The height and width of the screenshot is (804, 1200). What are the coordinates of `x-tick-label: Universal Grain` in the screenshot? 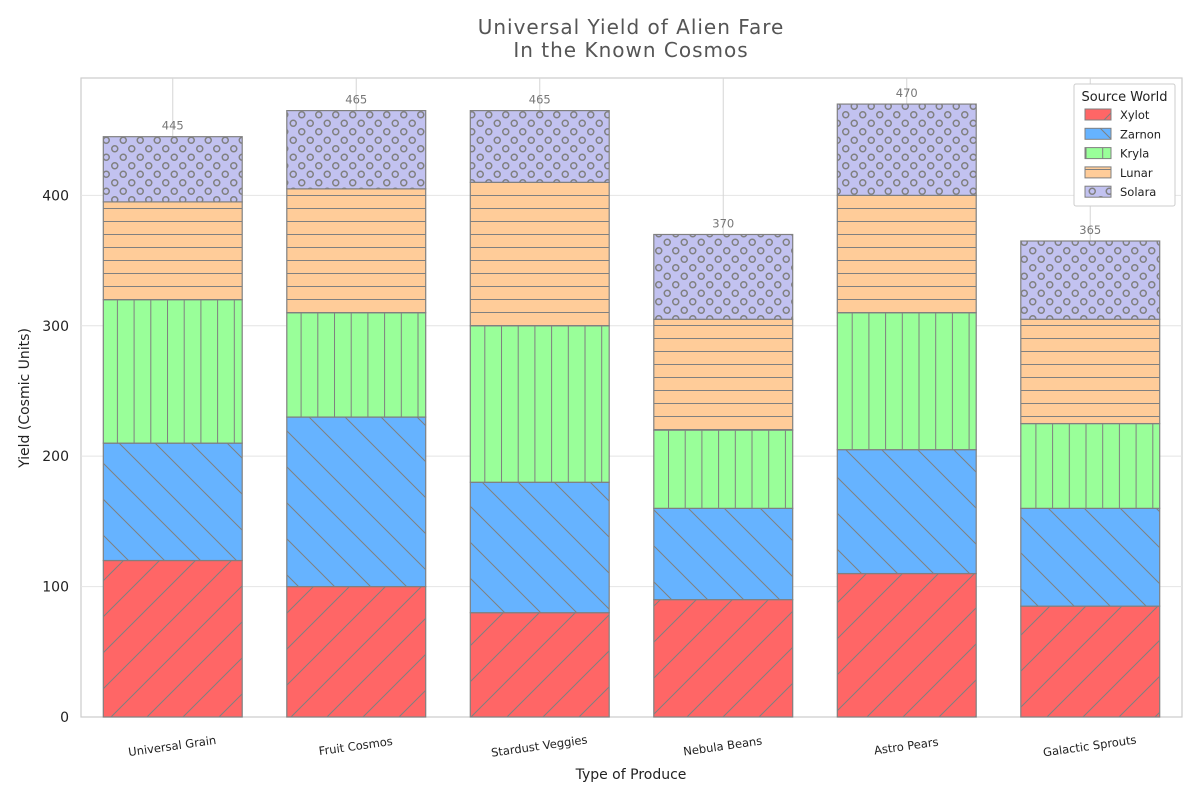 It's located at (172, 746).